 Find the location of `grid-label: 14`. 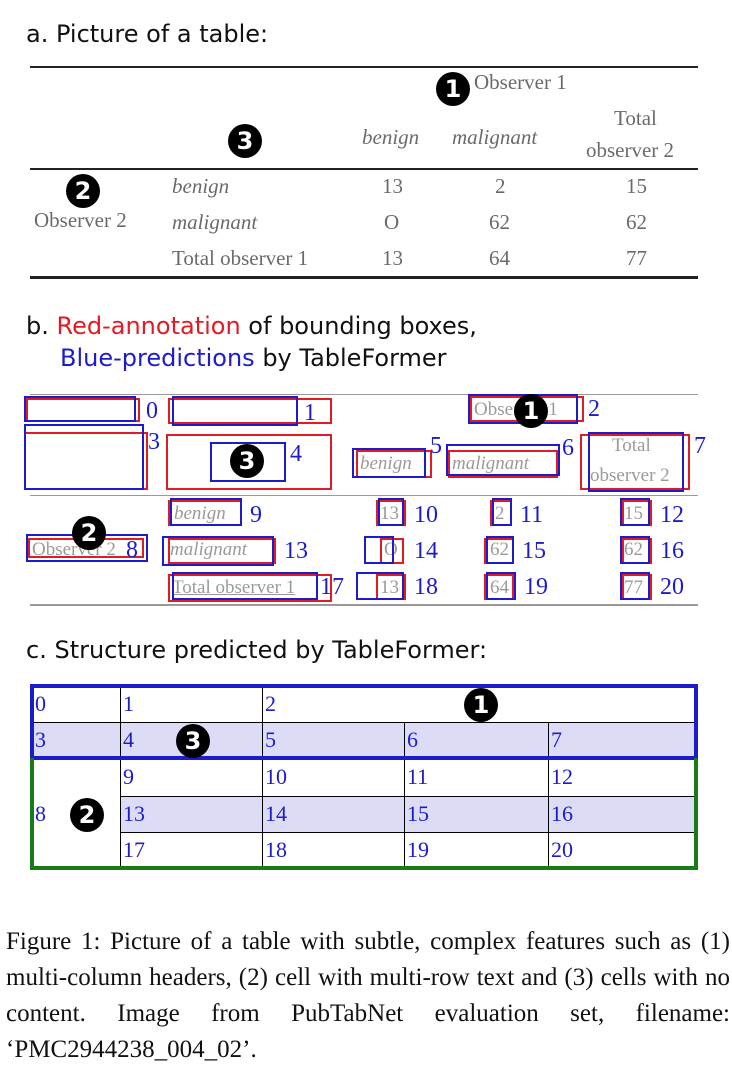

grid-label: 14 is located at coordinates (276, 813).